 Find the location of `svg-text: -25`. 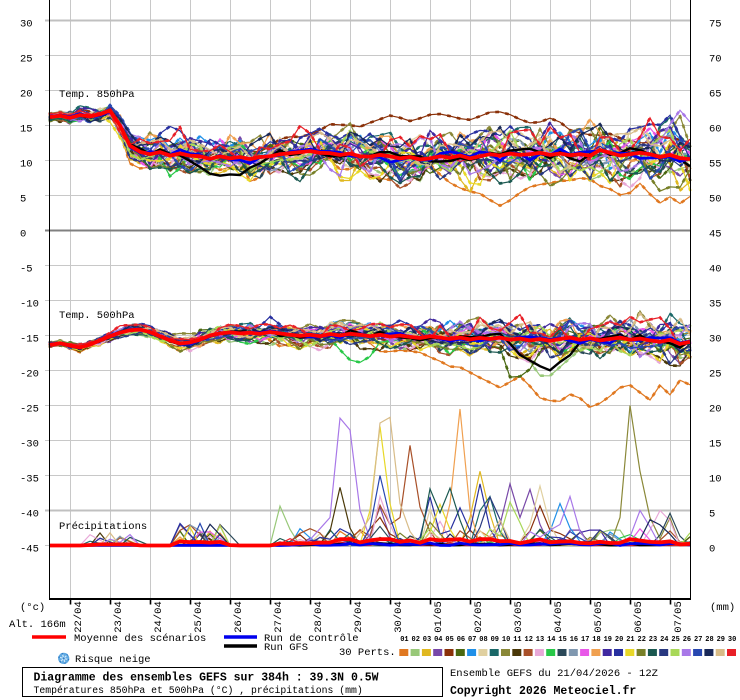

svg-text: -25 is located at coordinates (29, 410).